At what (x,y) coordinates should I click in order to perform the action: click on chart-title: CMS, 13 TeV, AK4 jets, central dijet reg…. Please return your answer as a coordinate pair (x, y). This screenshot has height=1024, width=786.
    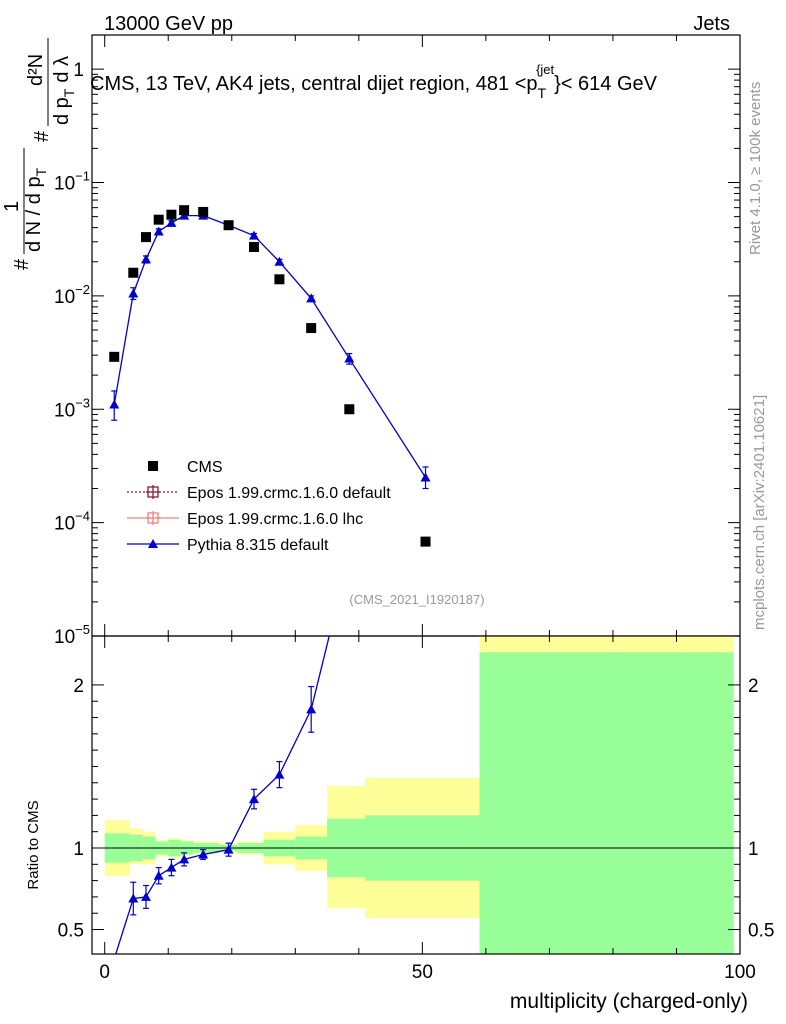
    Looking at the image, I should click on (374, 81).